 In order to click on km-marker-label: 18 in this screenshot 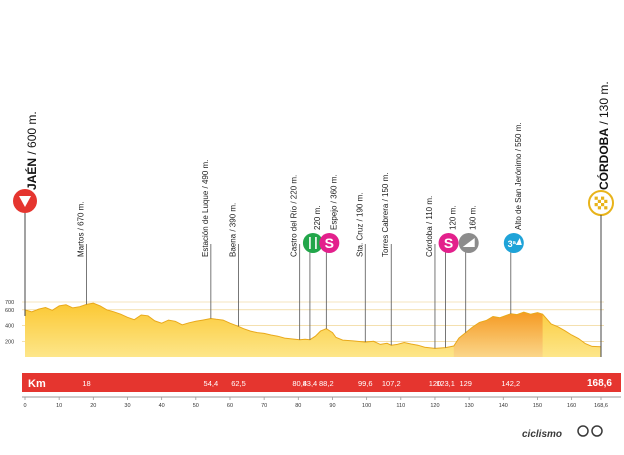, I will do `click(86, 383)`.